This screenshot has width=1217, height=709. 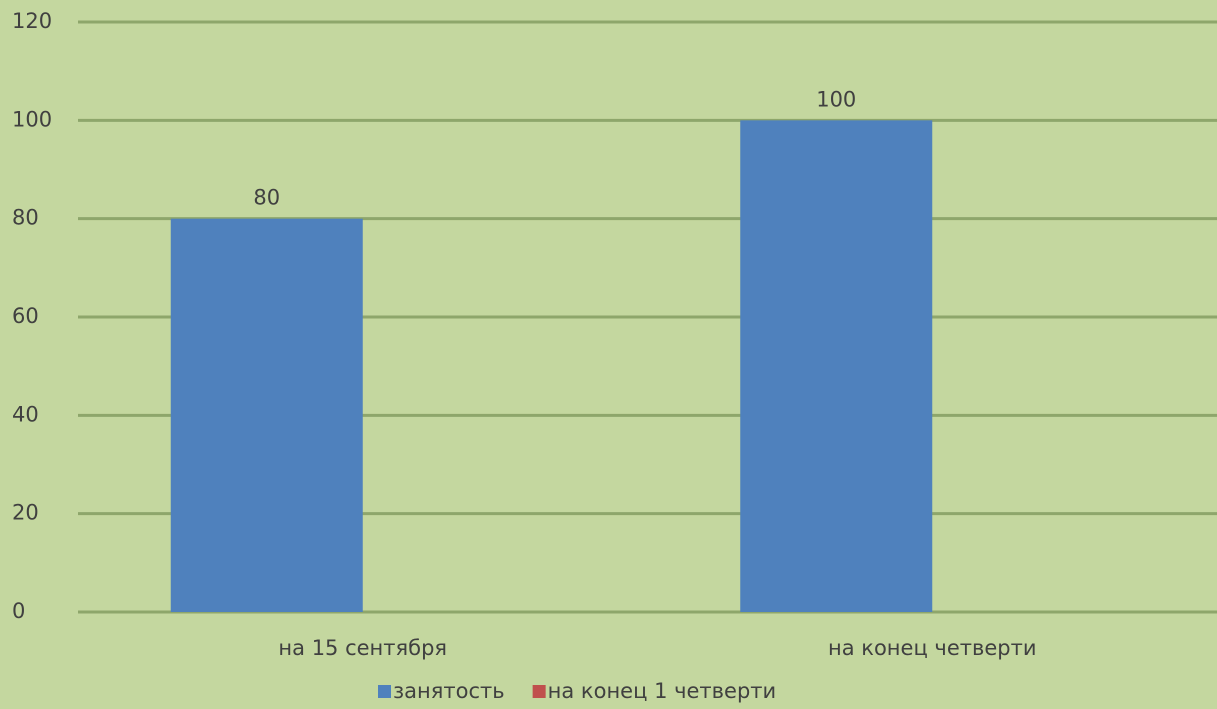 What do you see at coordinates (662, 691) in the screenshot?
I see `legend-label: на конец 1 четверти` at bounding box center [662, 691].